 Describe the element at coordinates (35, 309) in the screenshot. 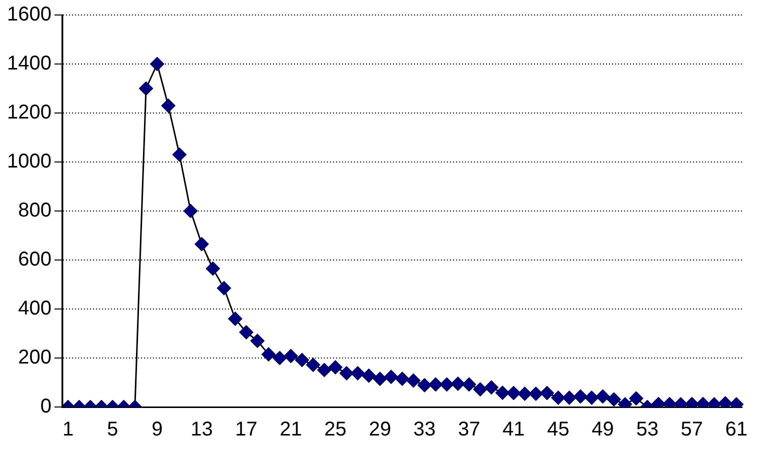

I see `y-tick-label: 400` at that location.